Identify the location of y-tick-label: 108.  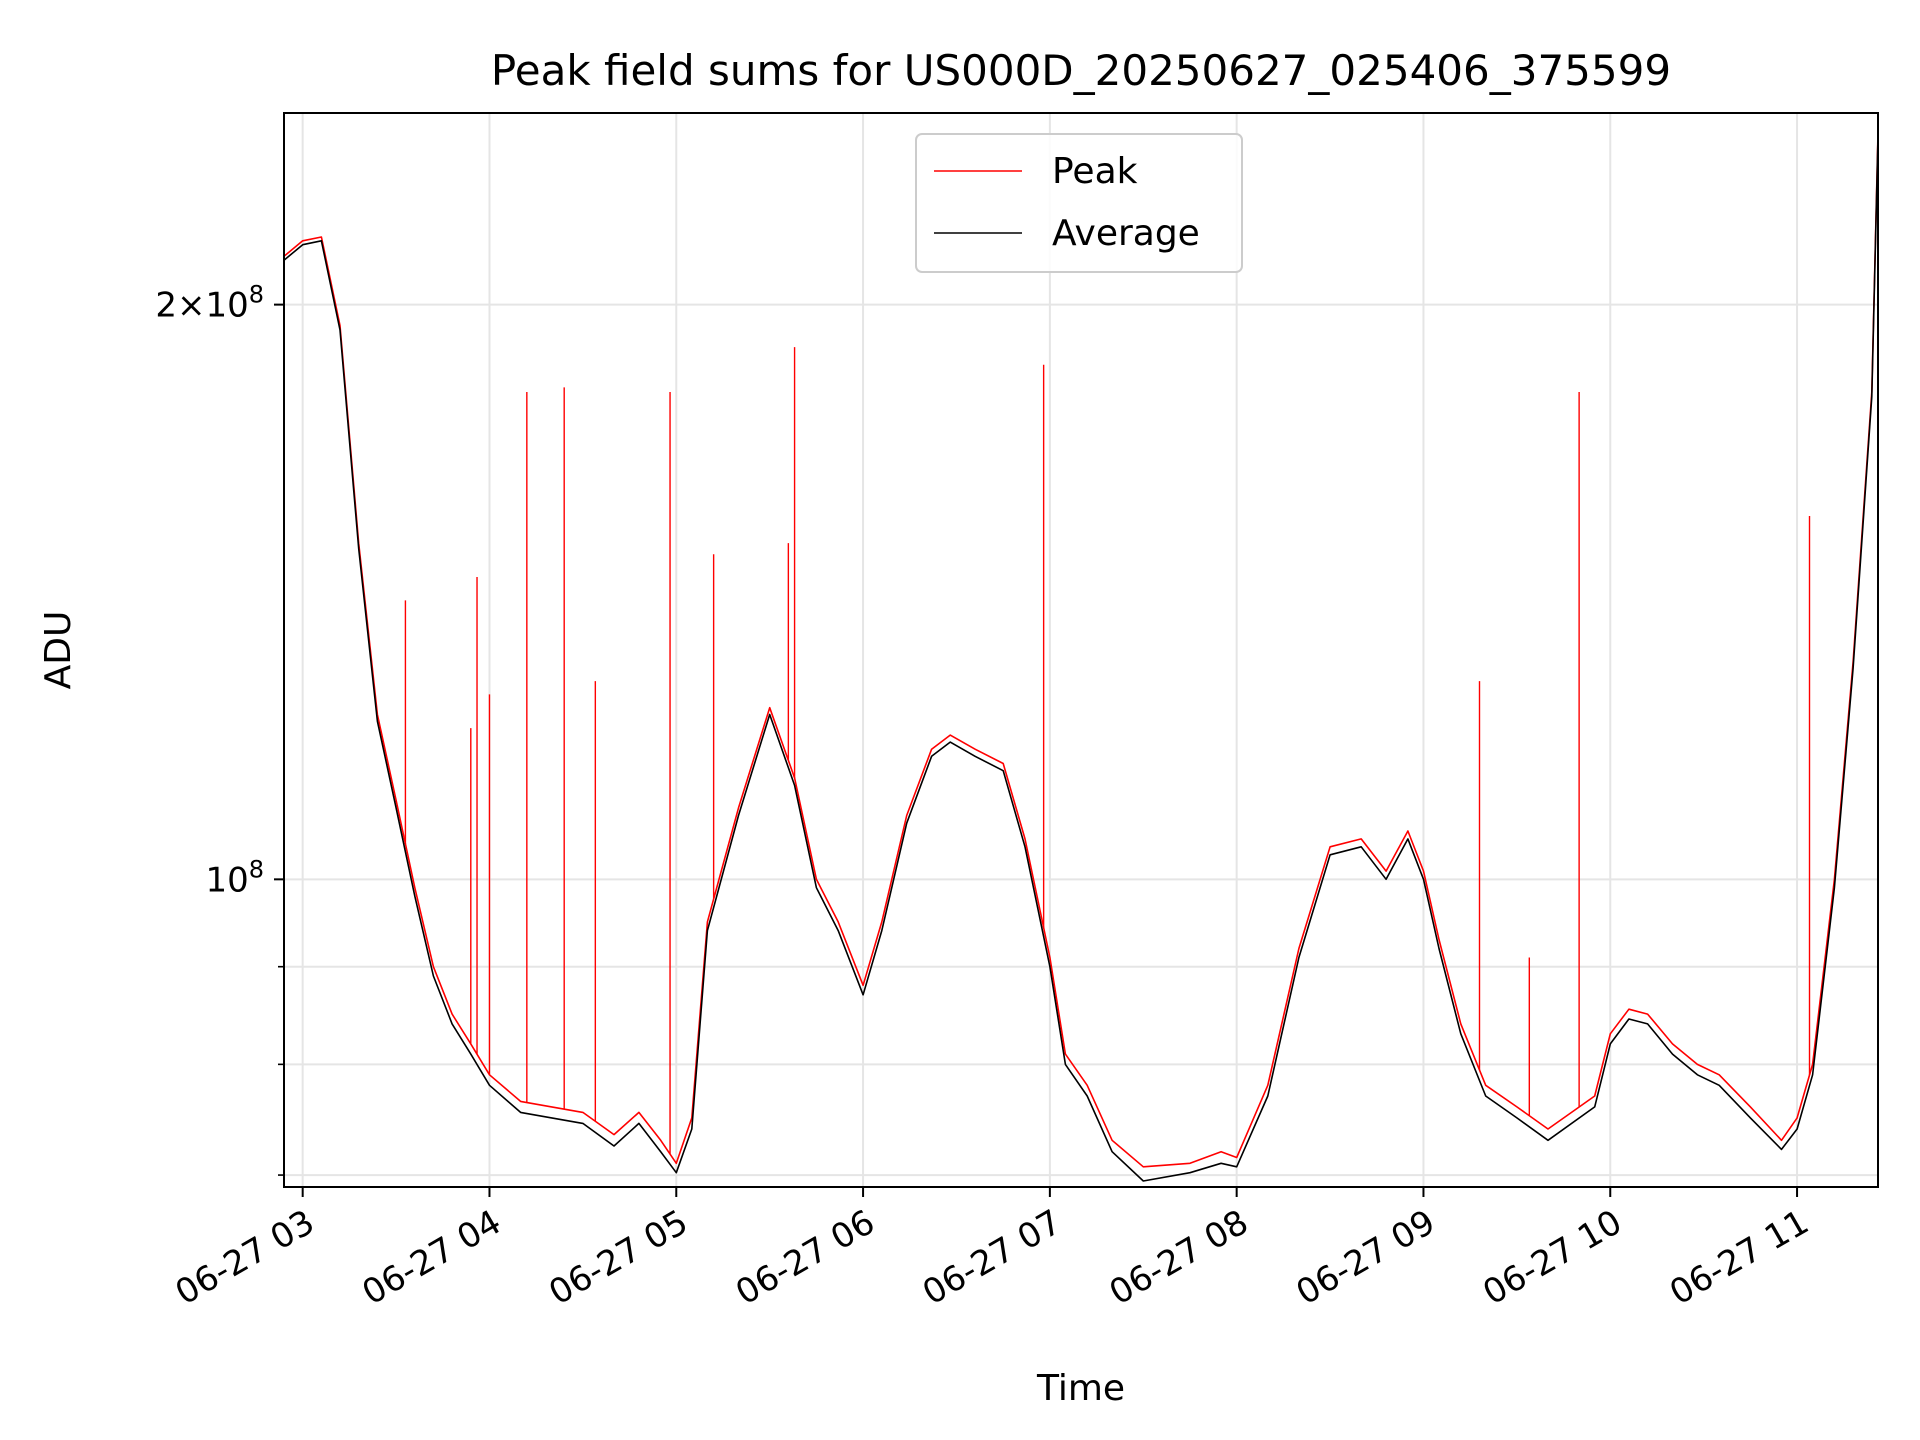
(234, 877).